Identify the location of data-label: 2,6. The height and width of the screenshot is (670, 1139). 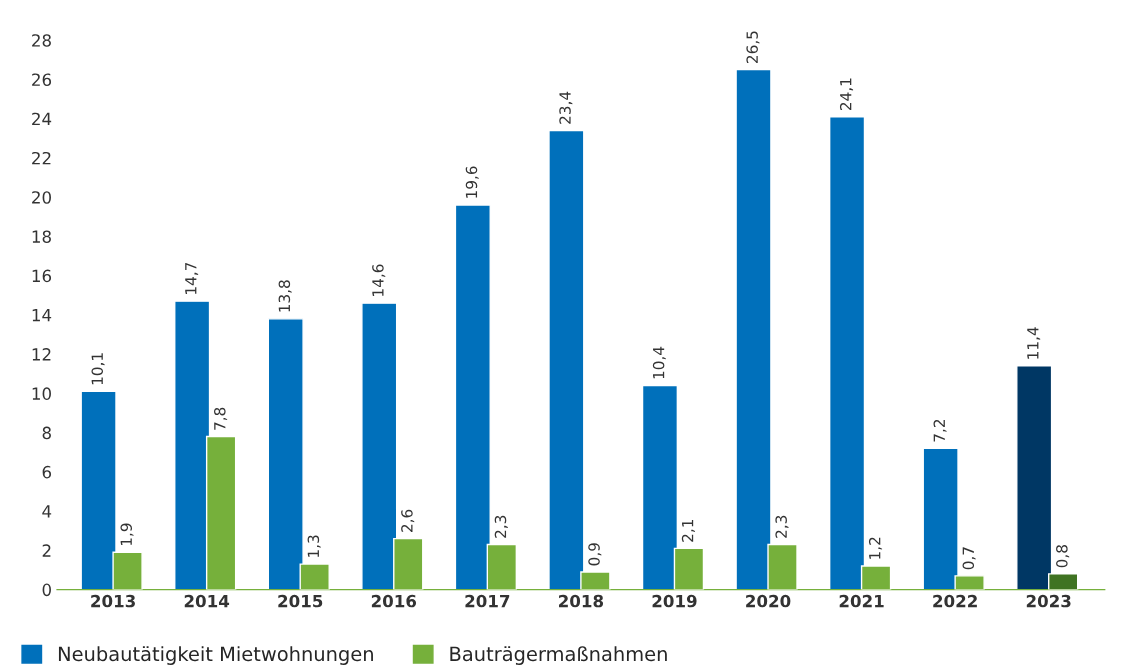
(408, 520).